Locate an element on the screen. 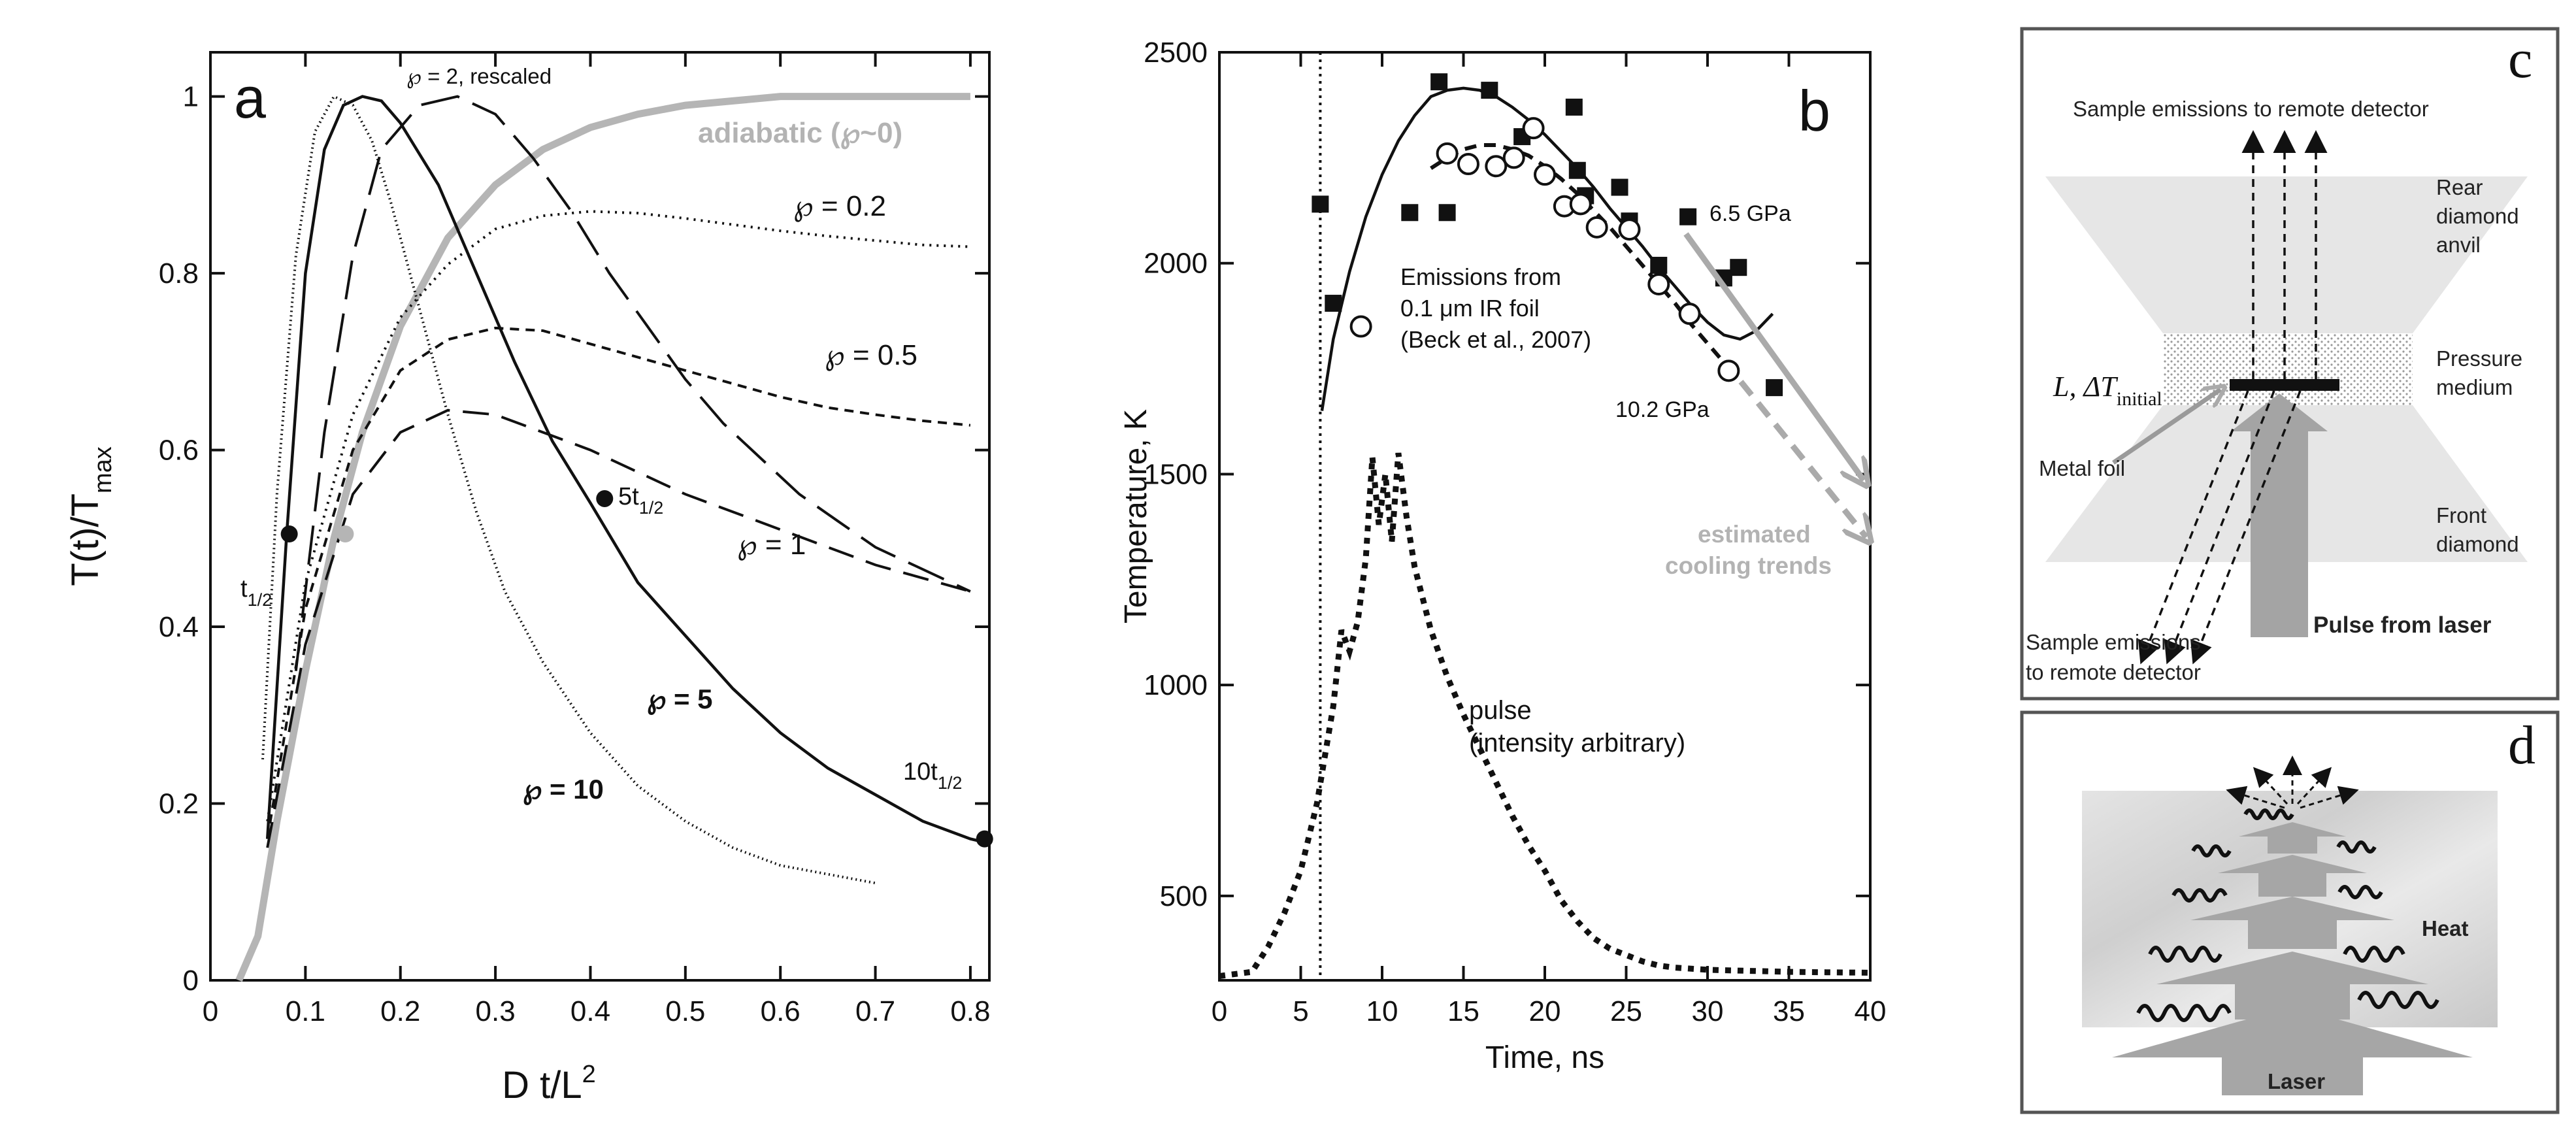  panel-a-ytick-label: 0.2 is located at coordinates (179, 804).